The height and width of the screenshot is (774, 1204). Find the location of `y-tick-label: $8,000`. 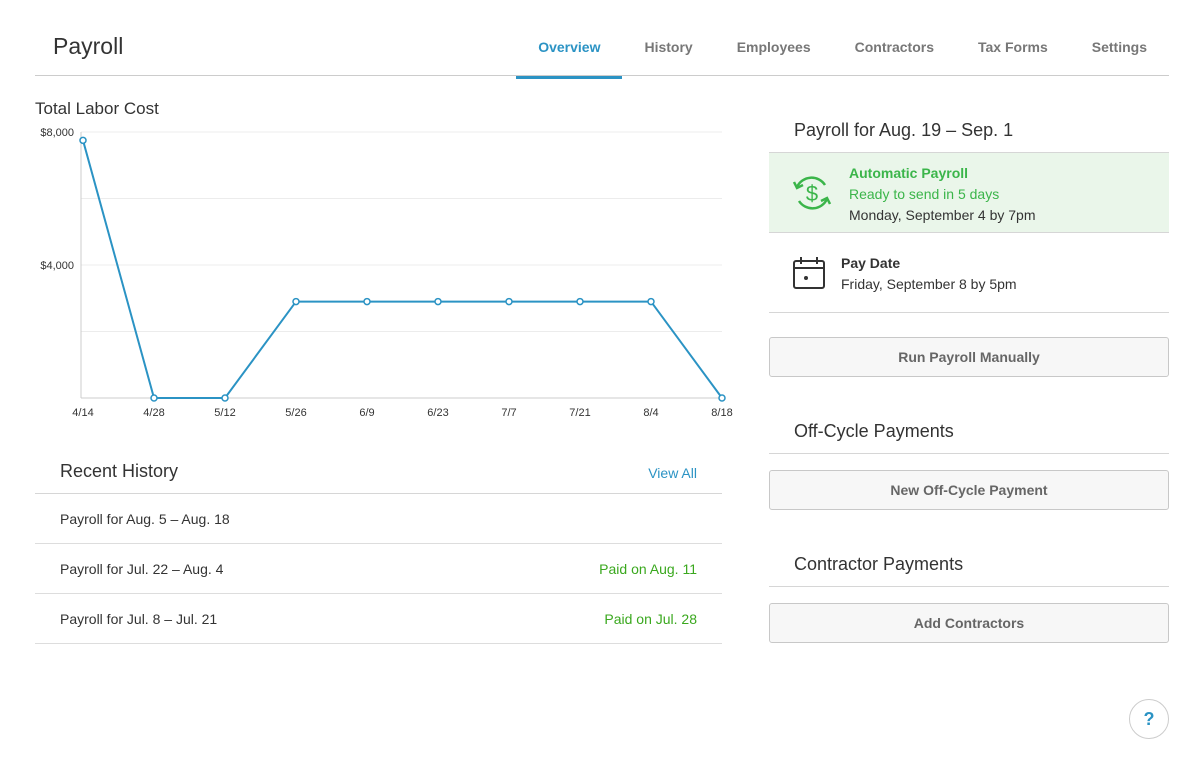

y-tick-label: $8,000 is located at coordinates (57, 133).